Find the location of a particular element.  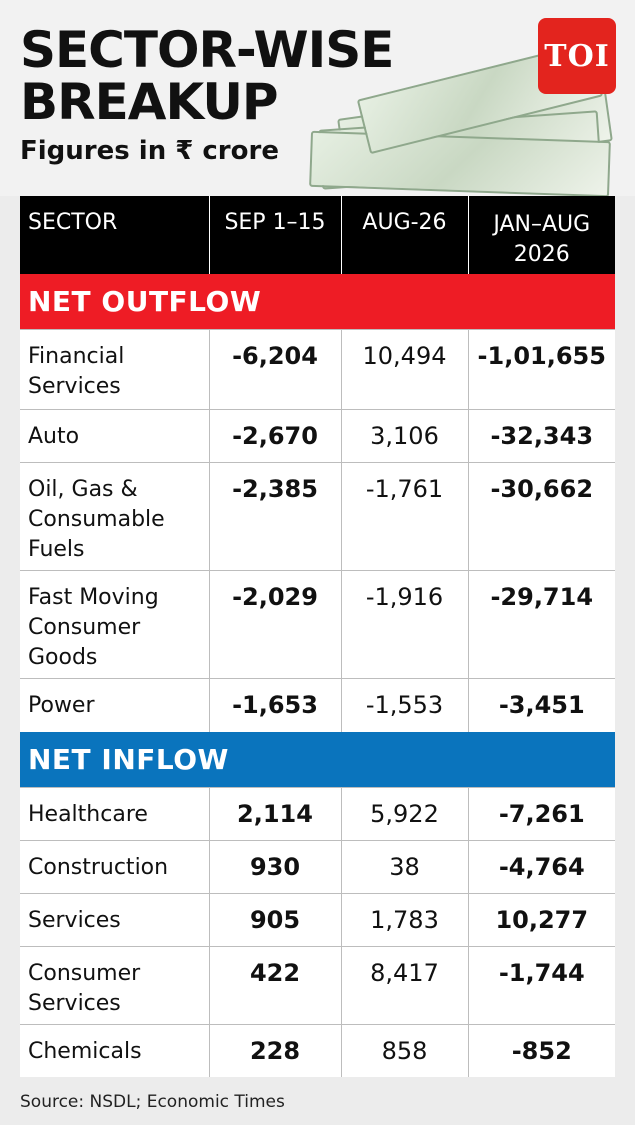

table-header-row: SECTOR SEP 1–15 AUG-26 JAN–AUG 2026 is located at coordinates (317, 235).